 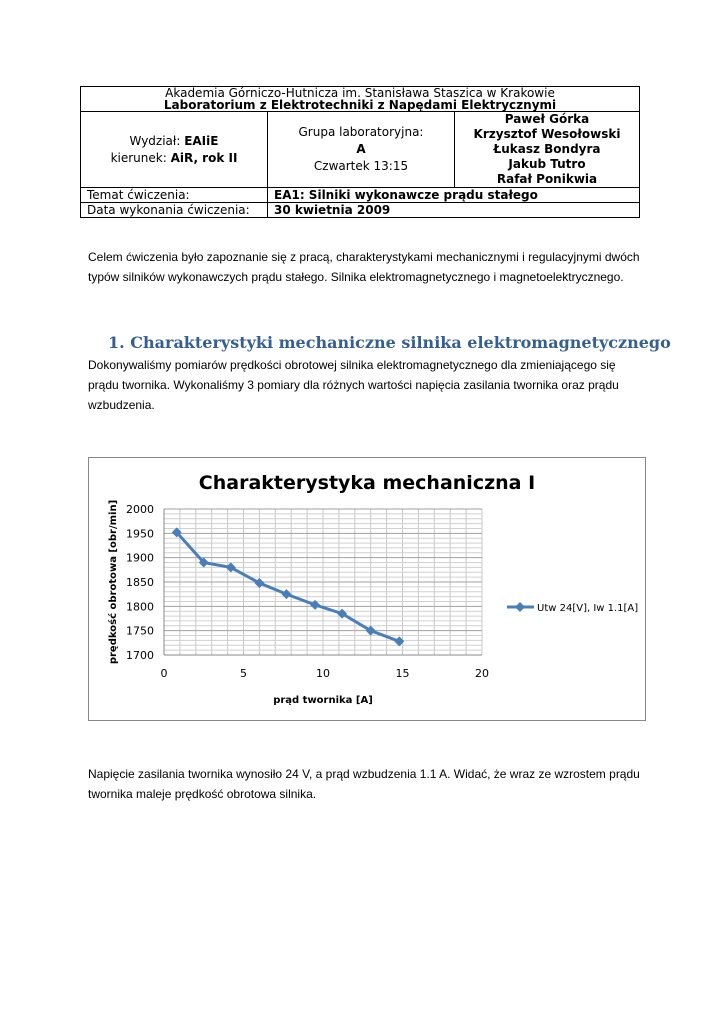 What do you see at coordinates (453, 195) in the screenshot?
I see `topic: EA1: Silniki wykonawcze prądu stałego` at bounding box center [453, 195].